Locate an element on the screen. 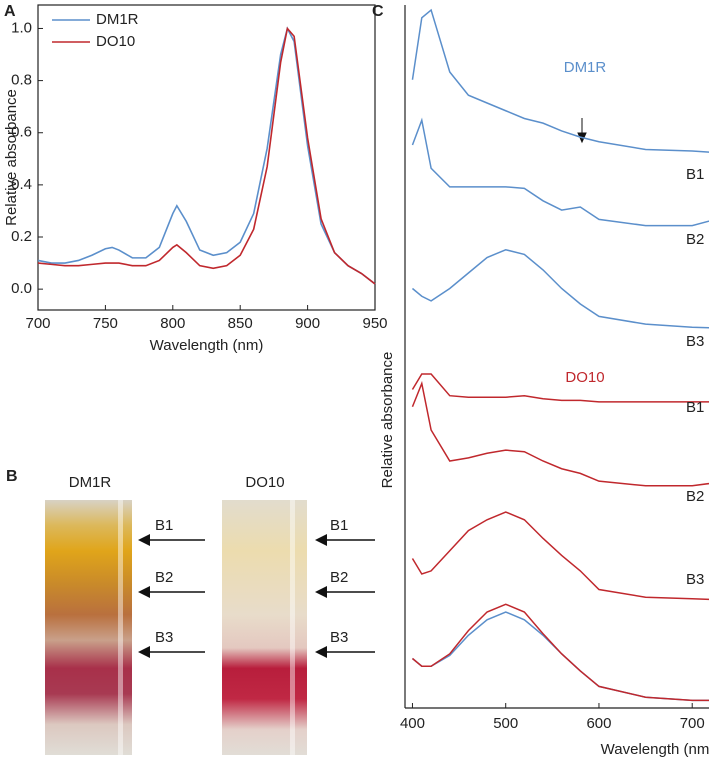 The image size is (709, 775). y-tick-label: 0.8 is located at coordinates (21, 80).